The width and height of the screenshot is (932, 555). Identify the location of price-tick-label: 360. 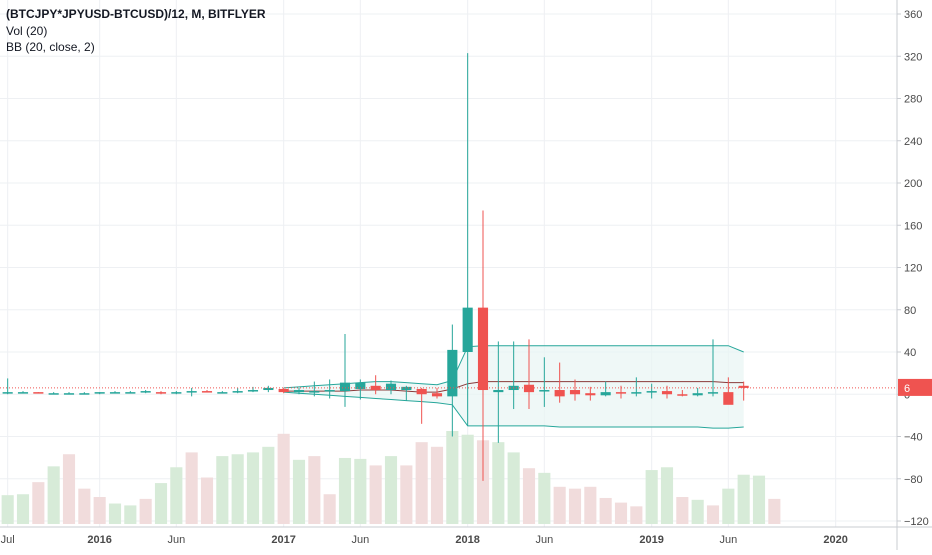
(913, 15).